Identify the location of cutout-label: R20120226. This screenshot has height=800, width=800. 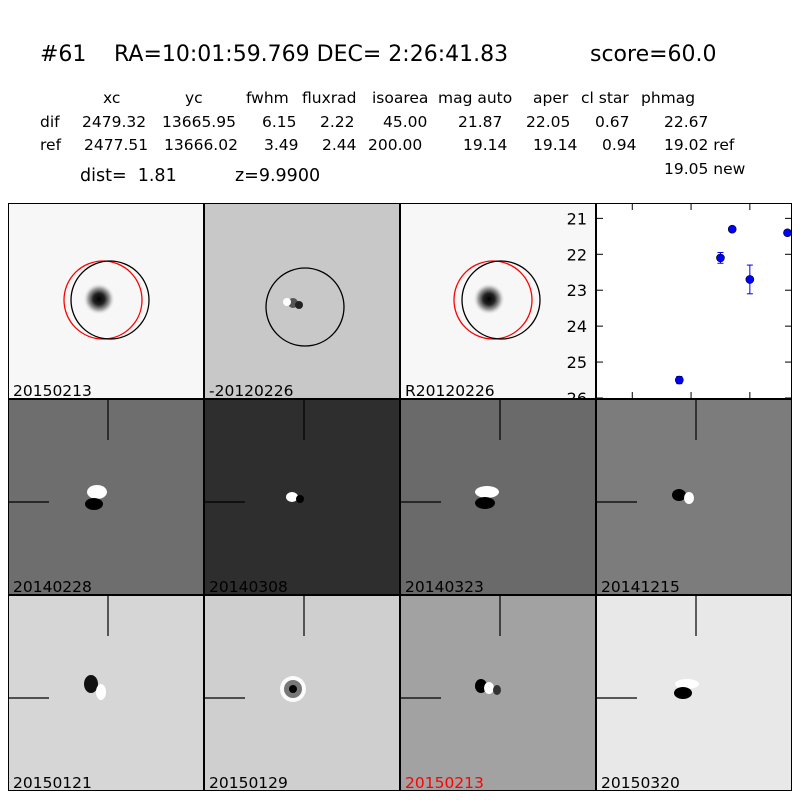
(450, 390).